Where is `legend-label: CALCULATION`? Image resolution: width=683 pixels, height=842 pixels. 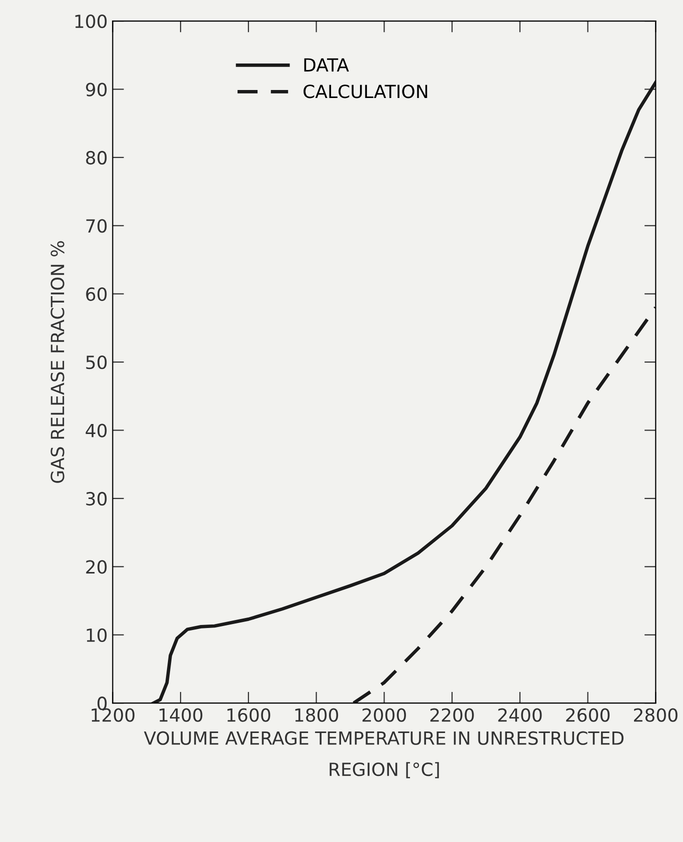 legend-label: CALCULATION is located at coordinates (366, 91).